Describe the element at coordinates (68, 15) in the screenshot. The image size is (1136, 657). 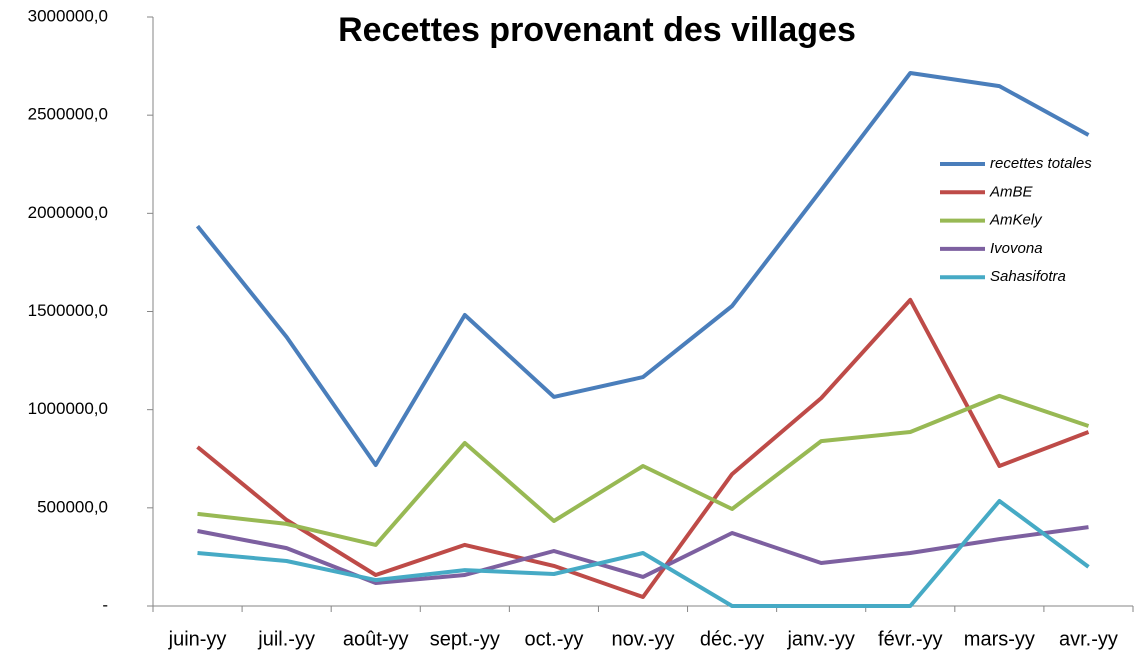
I see `y-tick-label: 3000000,0` at that location.